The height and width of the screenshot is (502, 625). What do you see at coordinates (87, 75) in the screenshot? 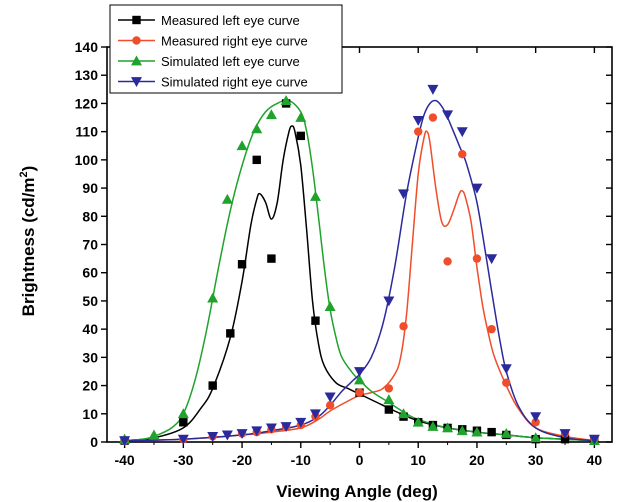
I see `y-tick-label: 130` at bounding box center [87, 75].